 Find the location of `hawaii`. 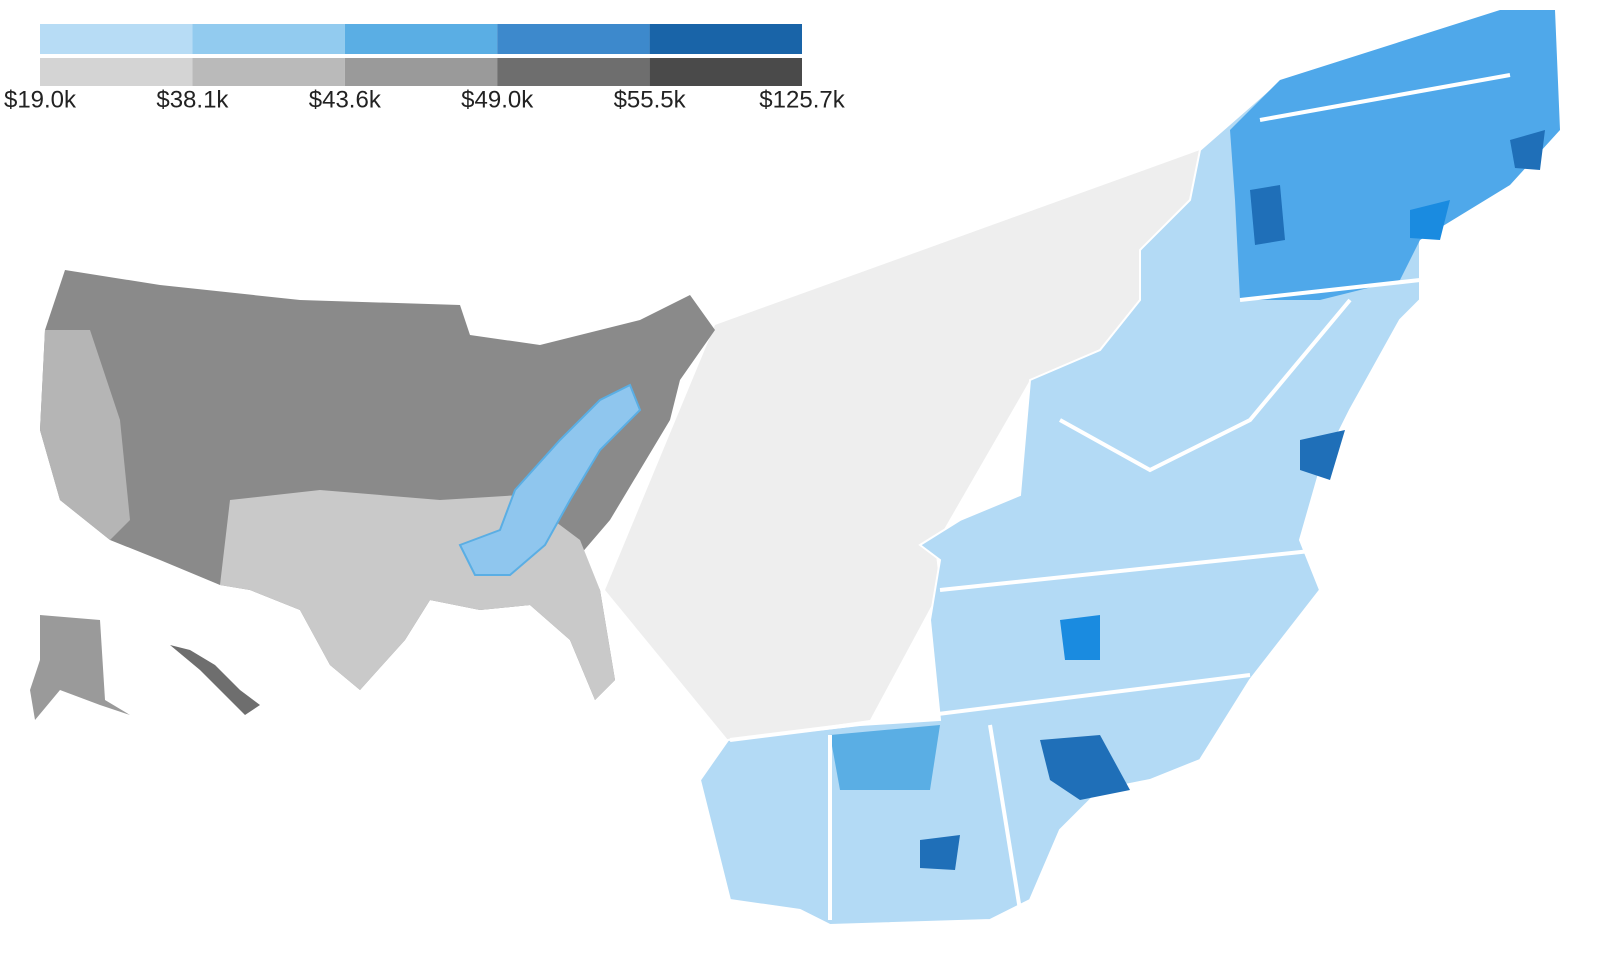

hawaii is located at coordinates (215, 680).